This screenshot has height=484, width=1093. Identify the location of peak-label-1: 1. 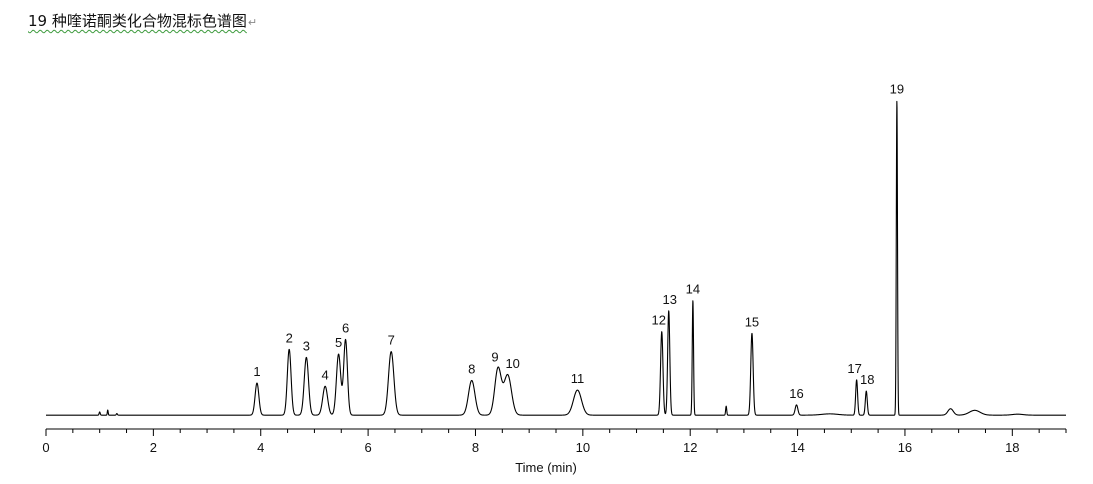
(256, 371).